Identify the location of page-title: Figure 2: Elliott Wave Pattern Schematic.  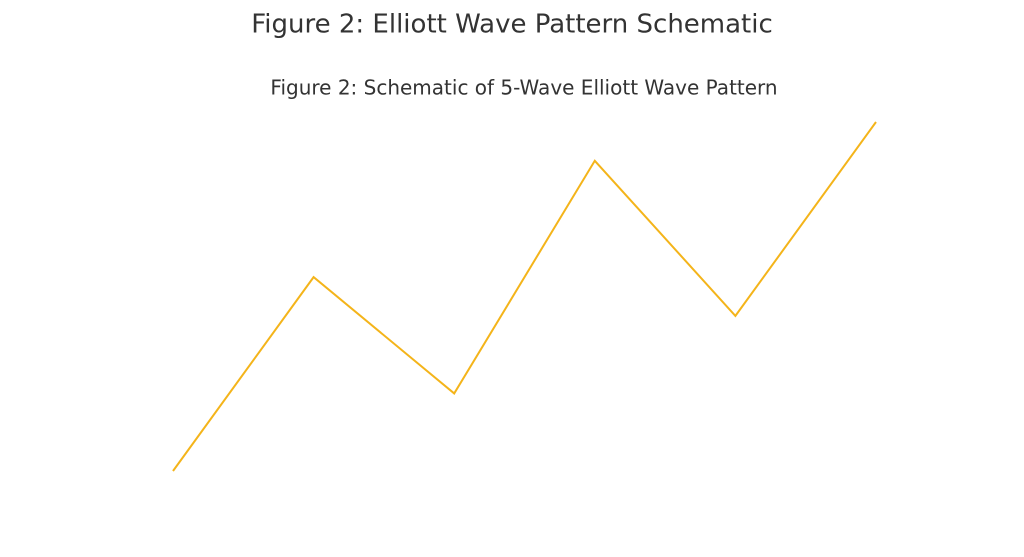
(512, 25).